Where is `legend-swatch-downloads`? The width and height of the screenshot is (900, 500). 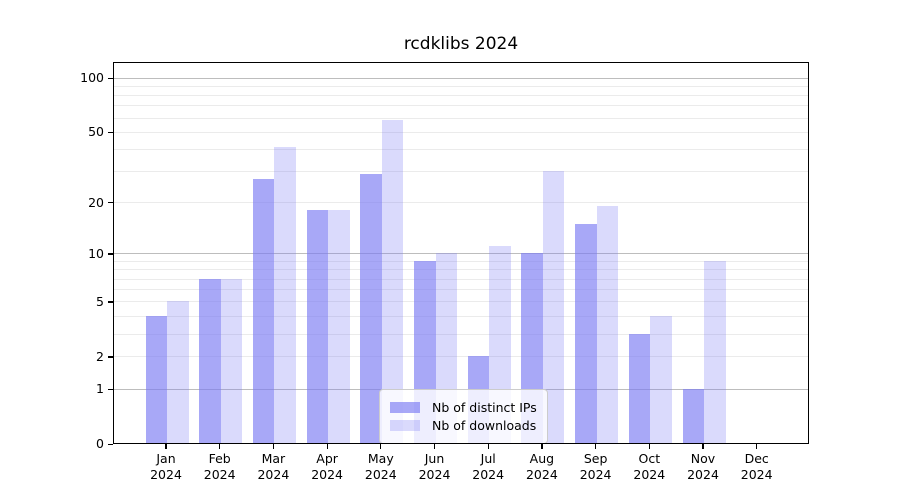
legend-swatch-downloads is located at coordinates (405, 425).